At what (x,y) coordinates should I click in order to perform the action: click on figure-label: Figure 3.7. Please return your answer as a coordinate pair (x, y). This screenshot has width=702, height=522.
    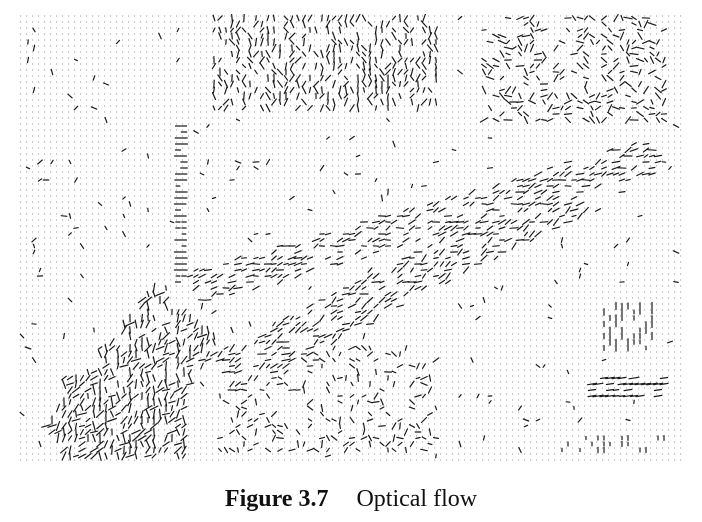
    Looking at the image, I should click on (276, 499).